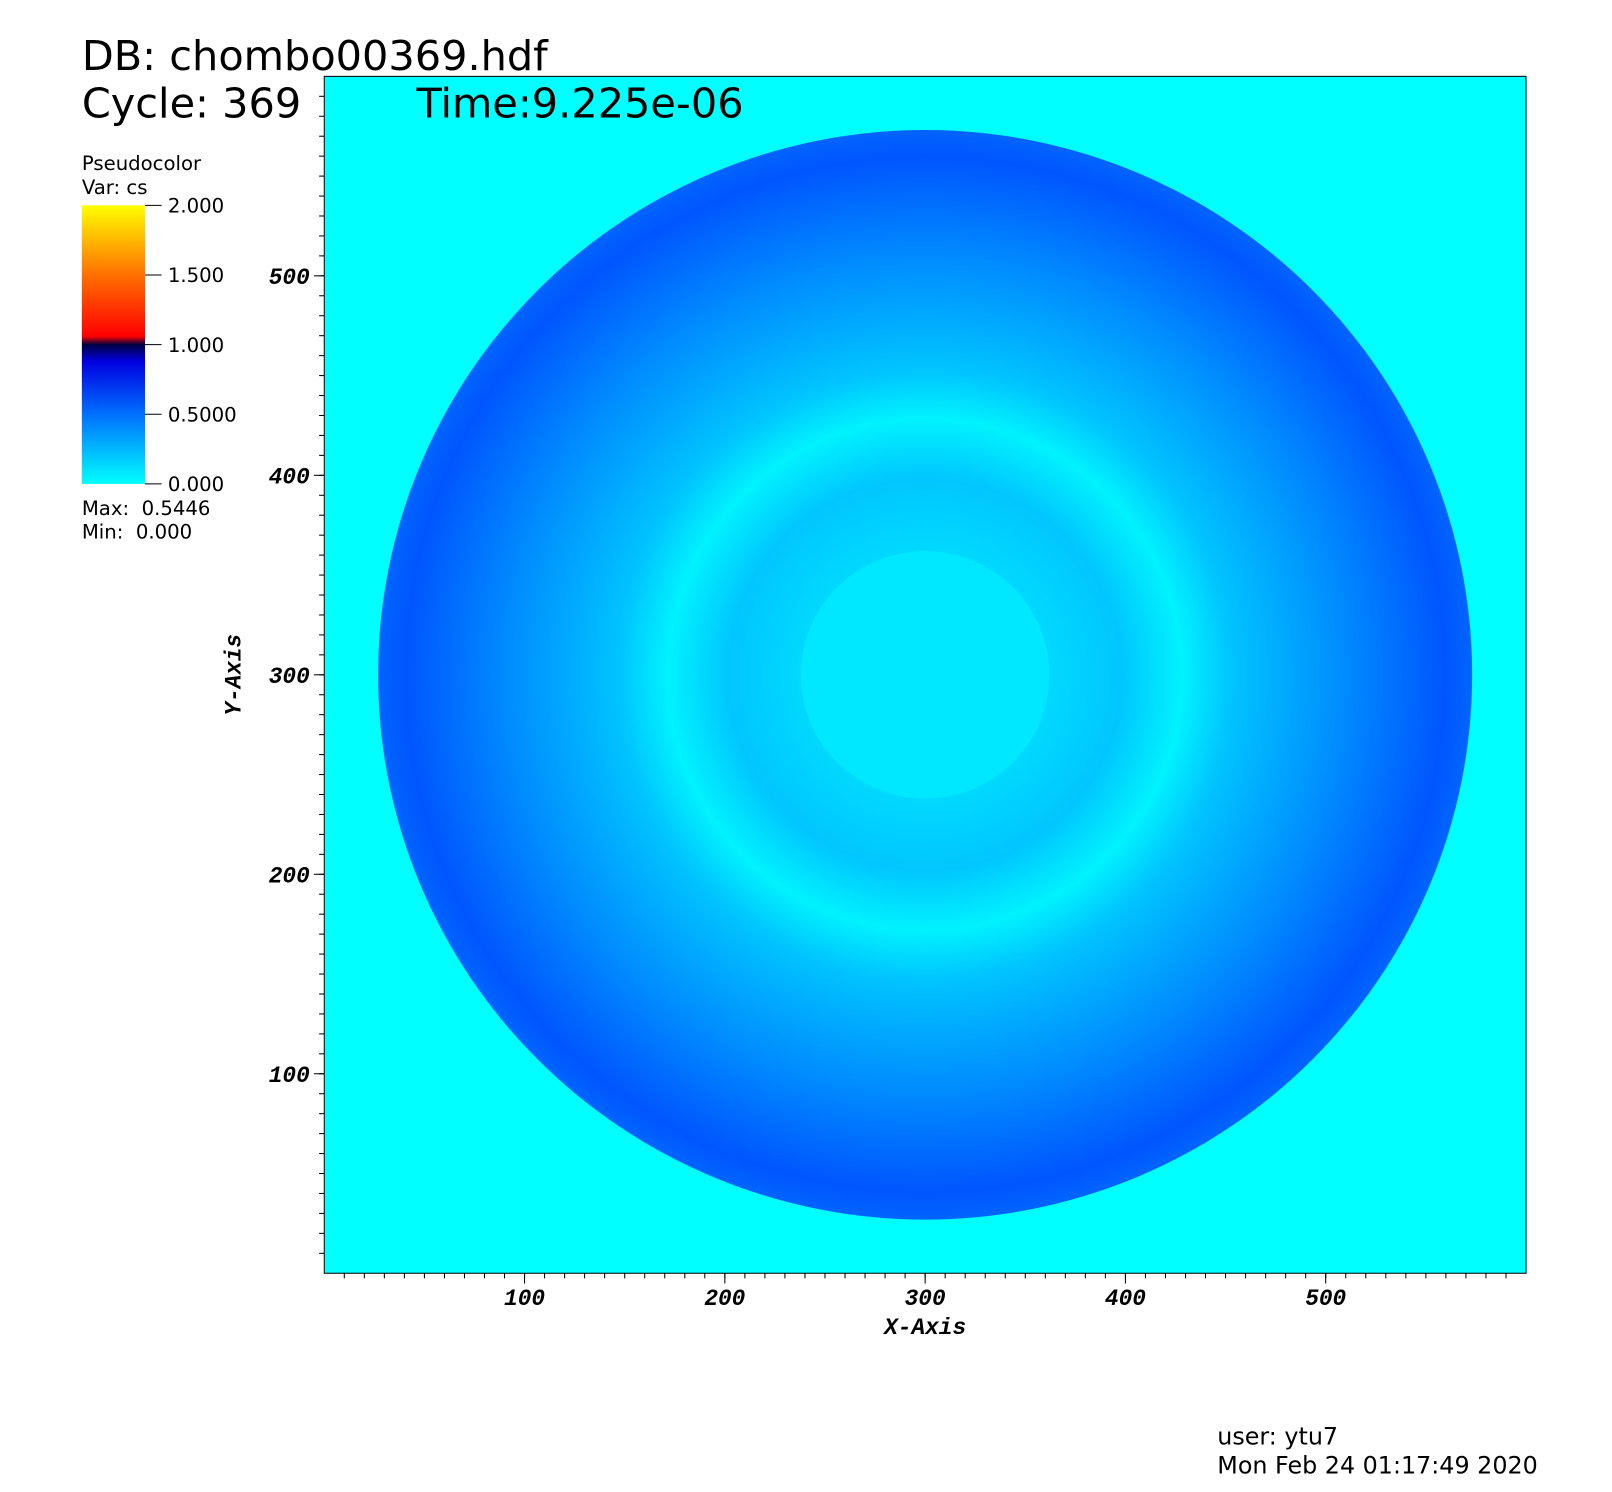 The height and width of the screenshot is (1492, 1612). I want to click on x-axis-title: X-Axis, so click(924, 1328).